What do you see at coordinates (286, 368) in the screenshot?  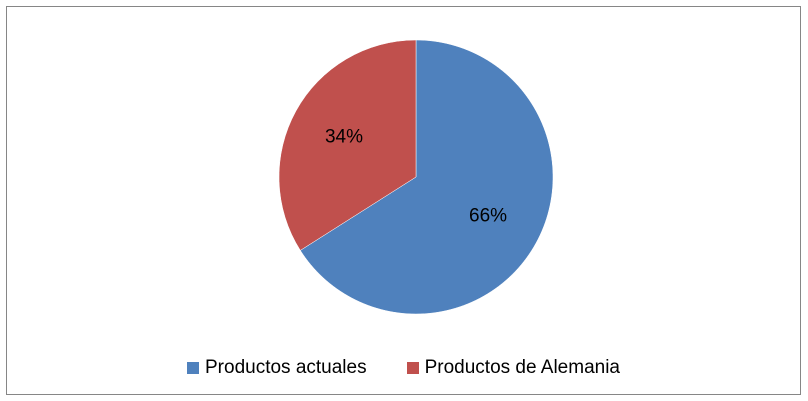 I see `legend-label-productos-actuales: Productos actuales` at bounding box center [286, 368].